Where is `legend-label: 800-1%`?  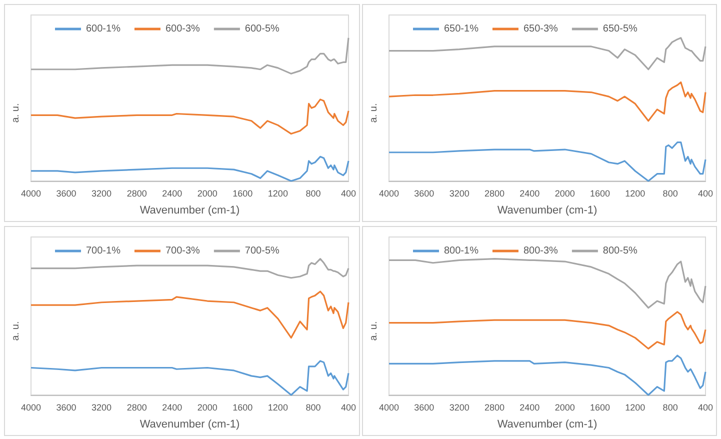 legend-label: 800-1% is located at coordinates (461, 251).